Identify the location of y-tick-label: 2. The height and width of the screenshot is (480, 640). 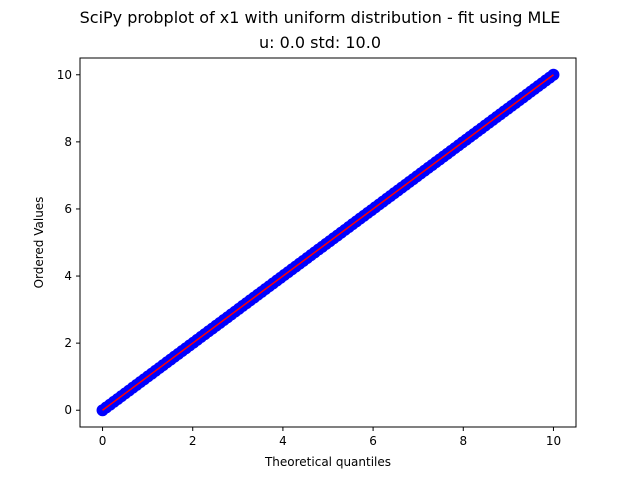
(68, 343).